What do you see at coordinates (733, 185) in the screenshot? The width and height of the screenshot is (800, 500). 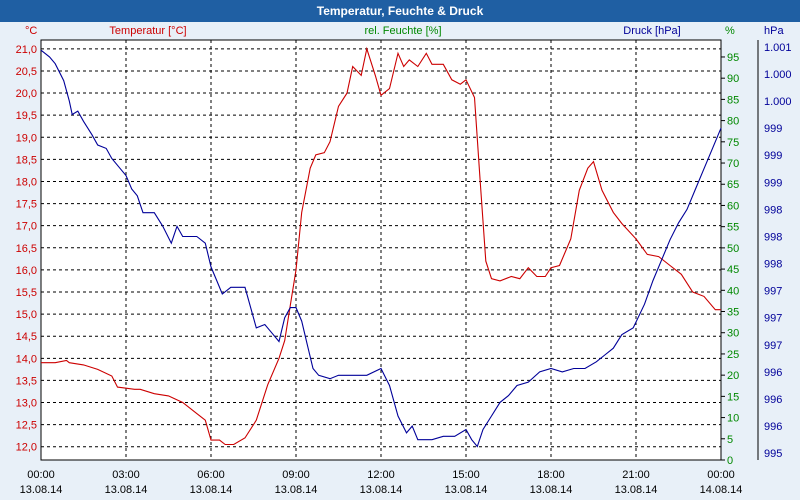 I see `humidity-tick-label: 65` at bounding box center [733, 185].